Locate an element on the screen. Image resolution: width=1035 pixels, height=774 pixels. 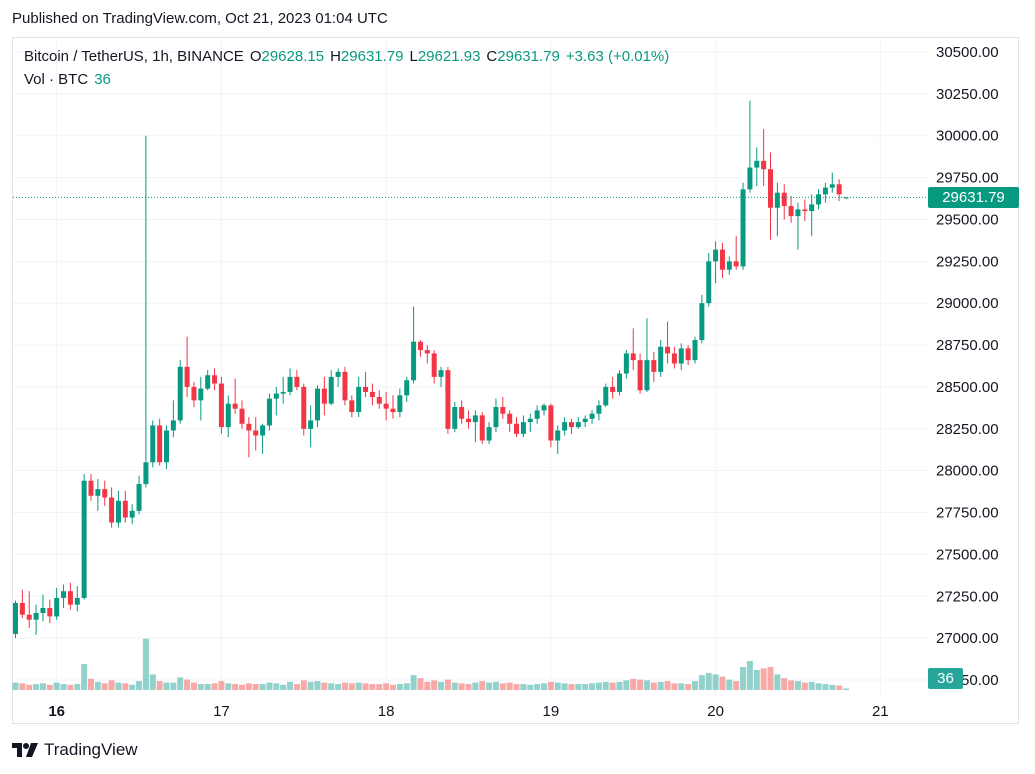
low-label: L is located at coordinates (413, 56).